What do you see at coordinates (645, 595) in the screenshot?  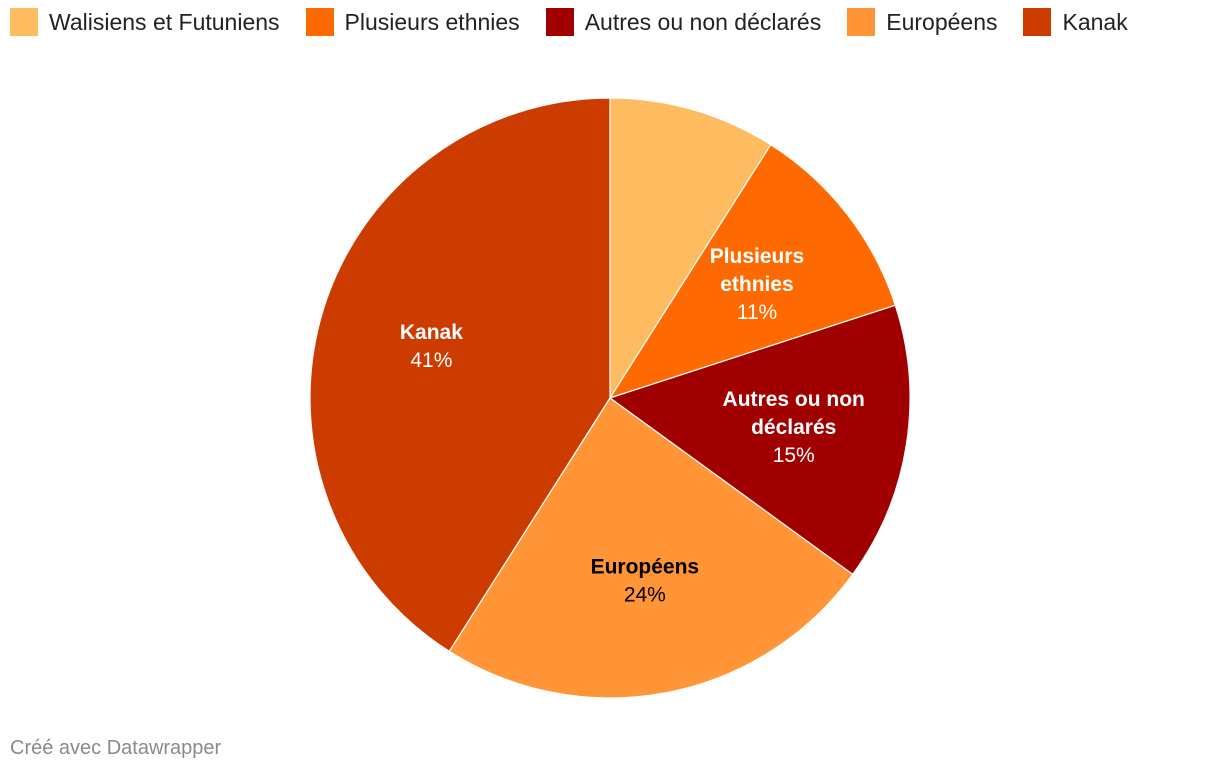 I see `slice-label-value: 24%` at bounding box center [645, 595].